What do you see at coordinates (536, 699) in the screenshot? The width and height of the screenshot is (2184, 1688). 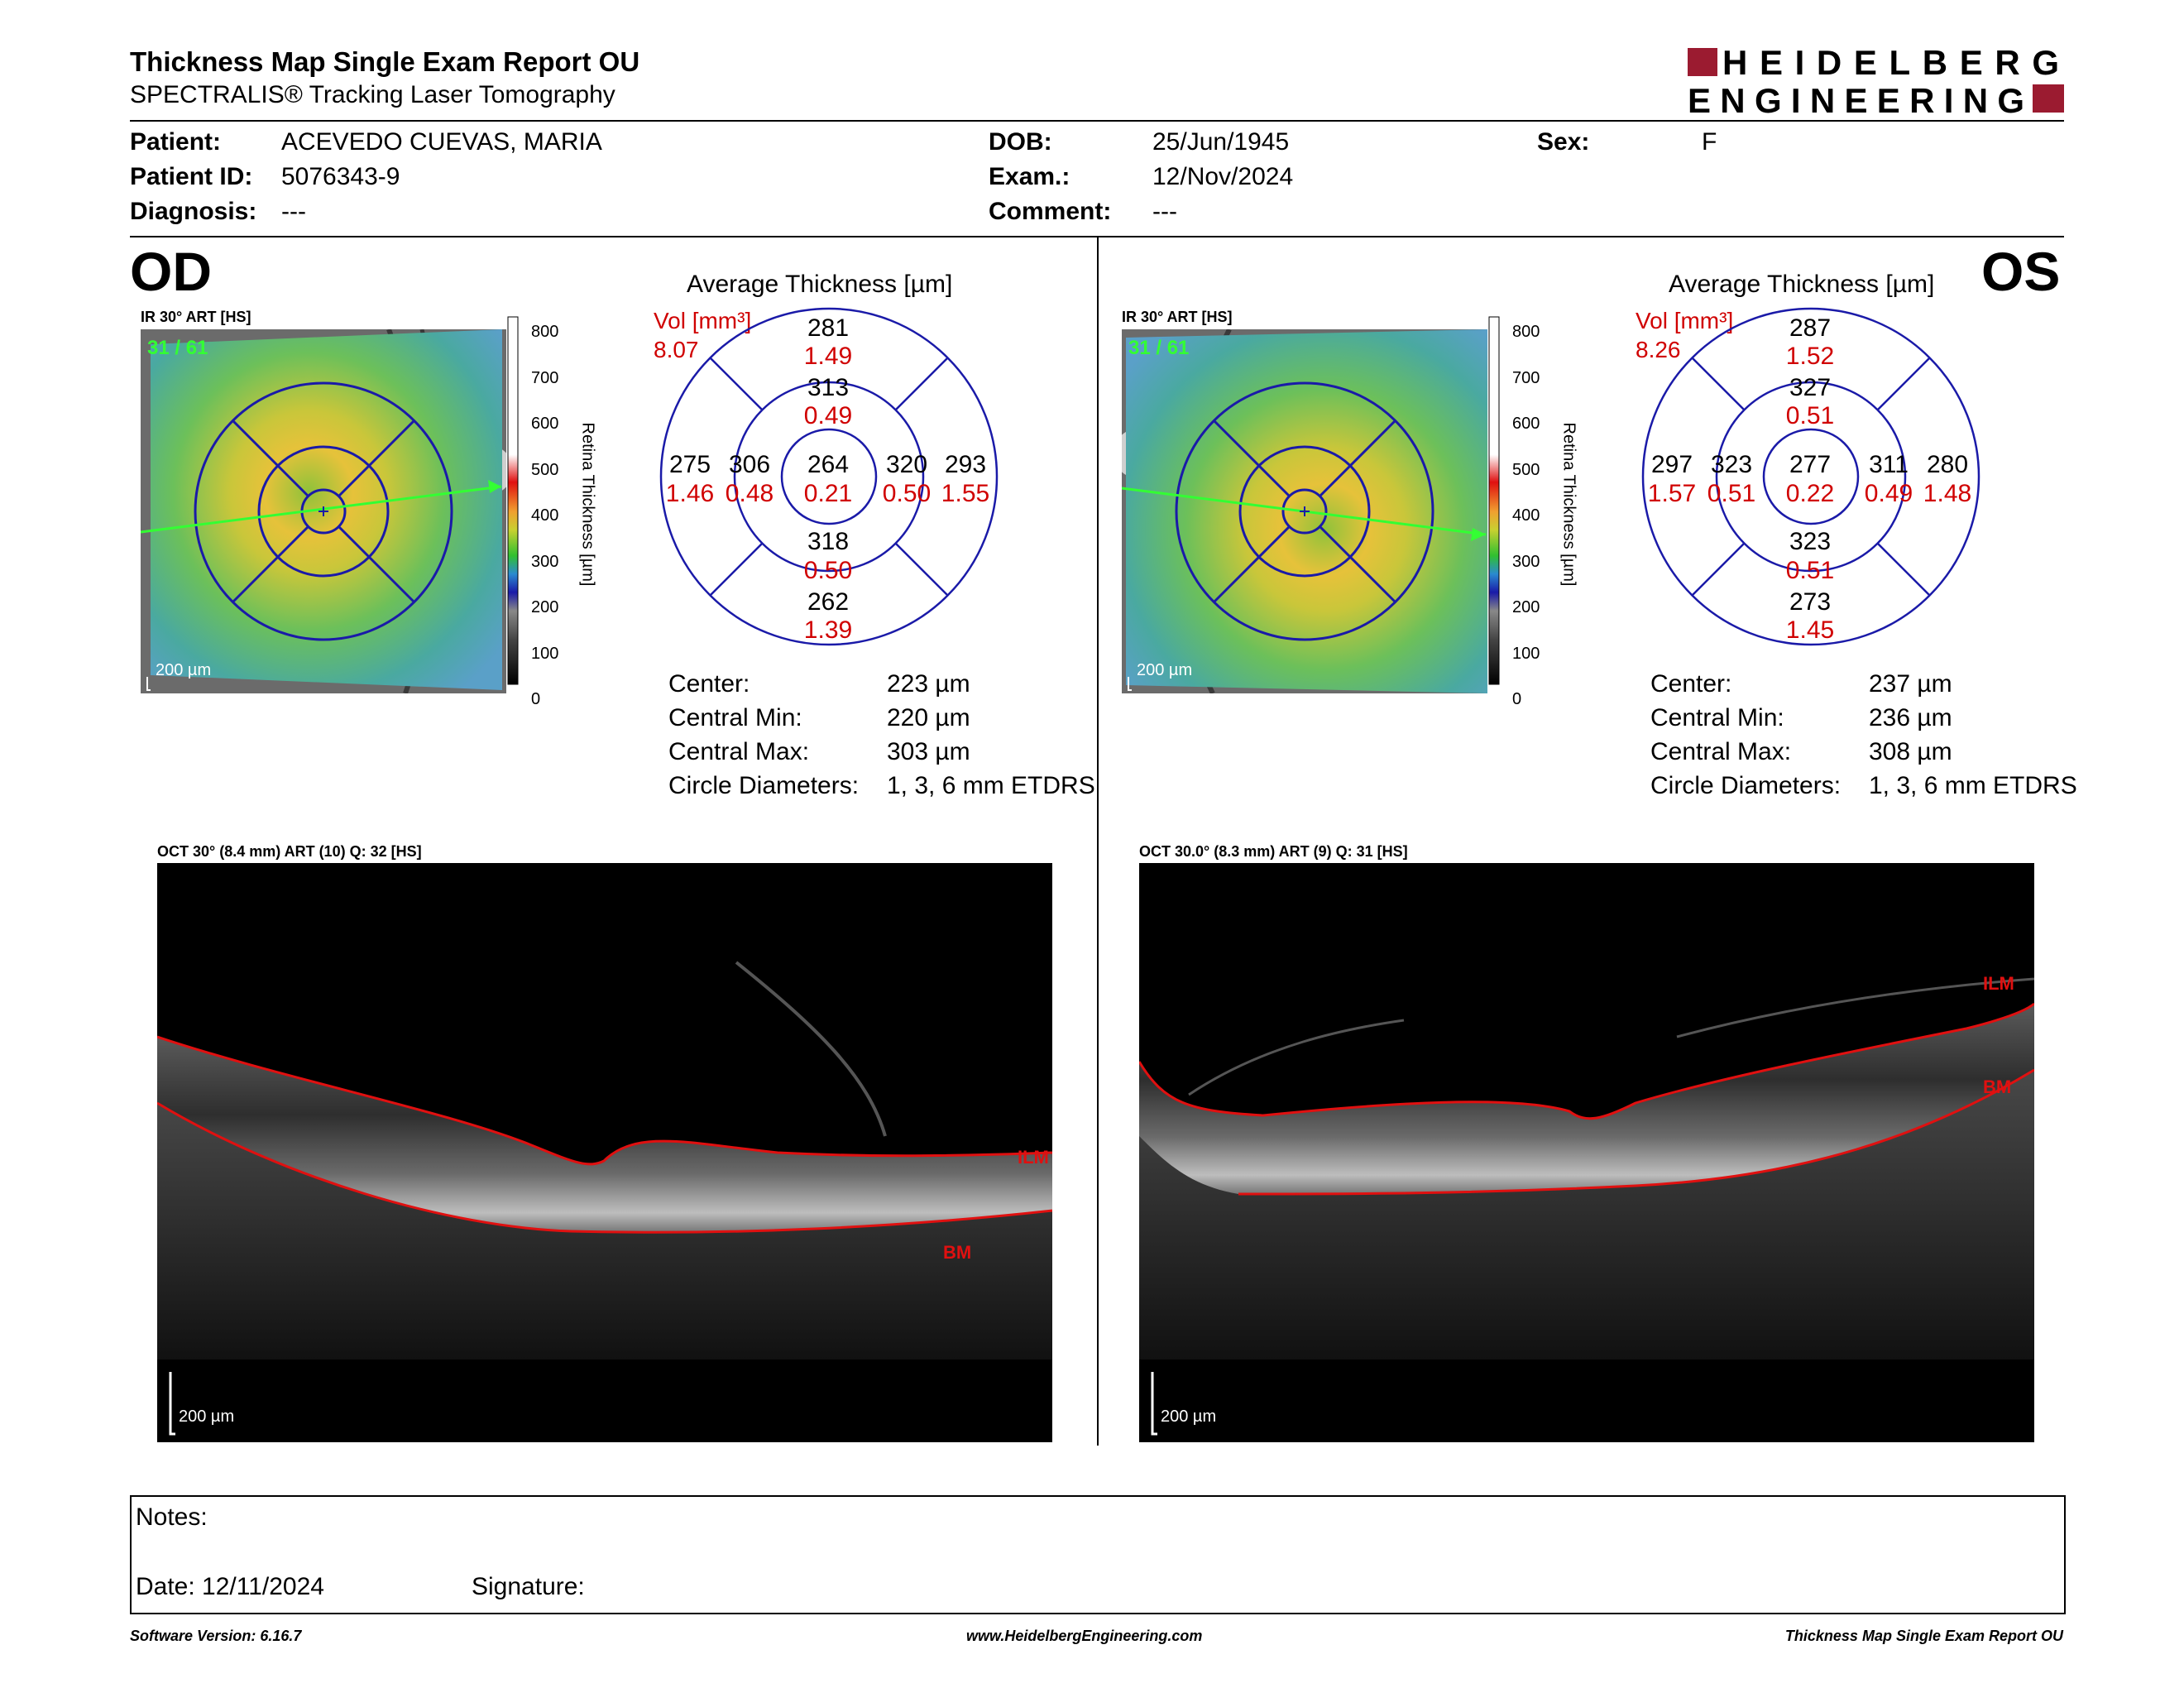 I see `od-tick-0: 0` at bounding box center [536, 699].